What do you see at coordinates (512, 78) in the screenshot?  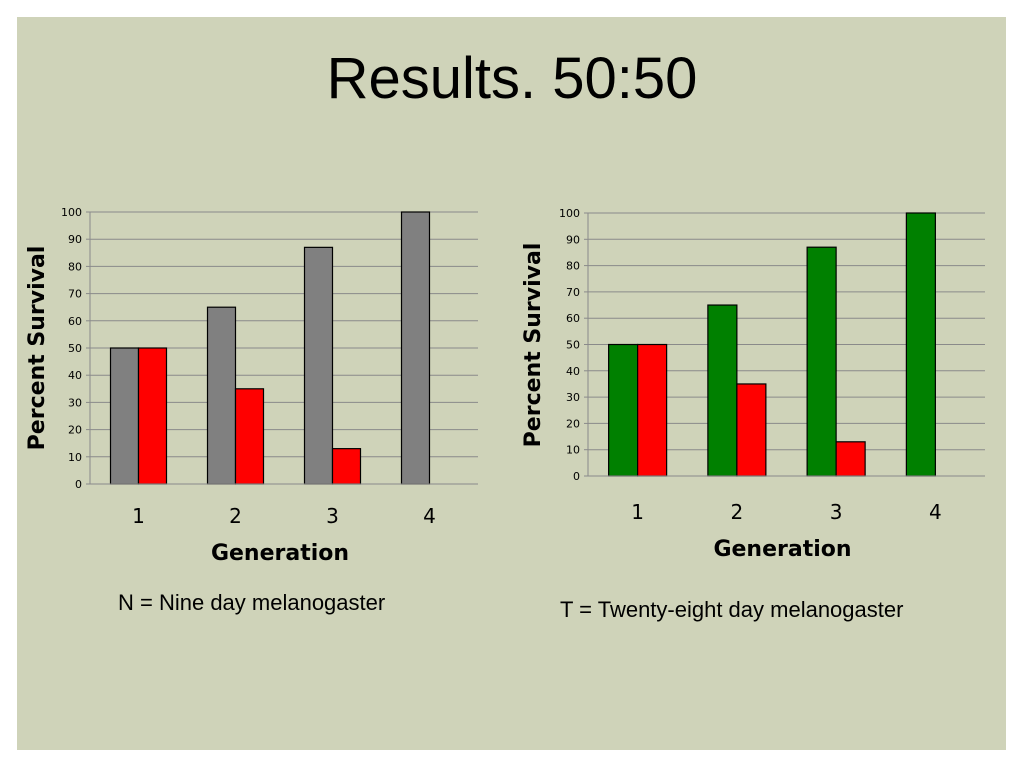 I see `slide-title: Results. 50:50` at bounding box center [512, 78].